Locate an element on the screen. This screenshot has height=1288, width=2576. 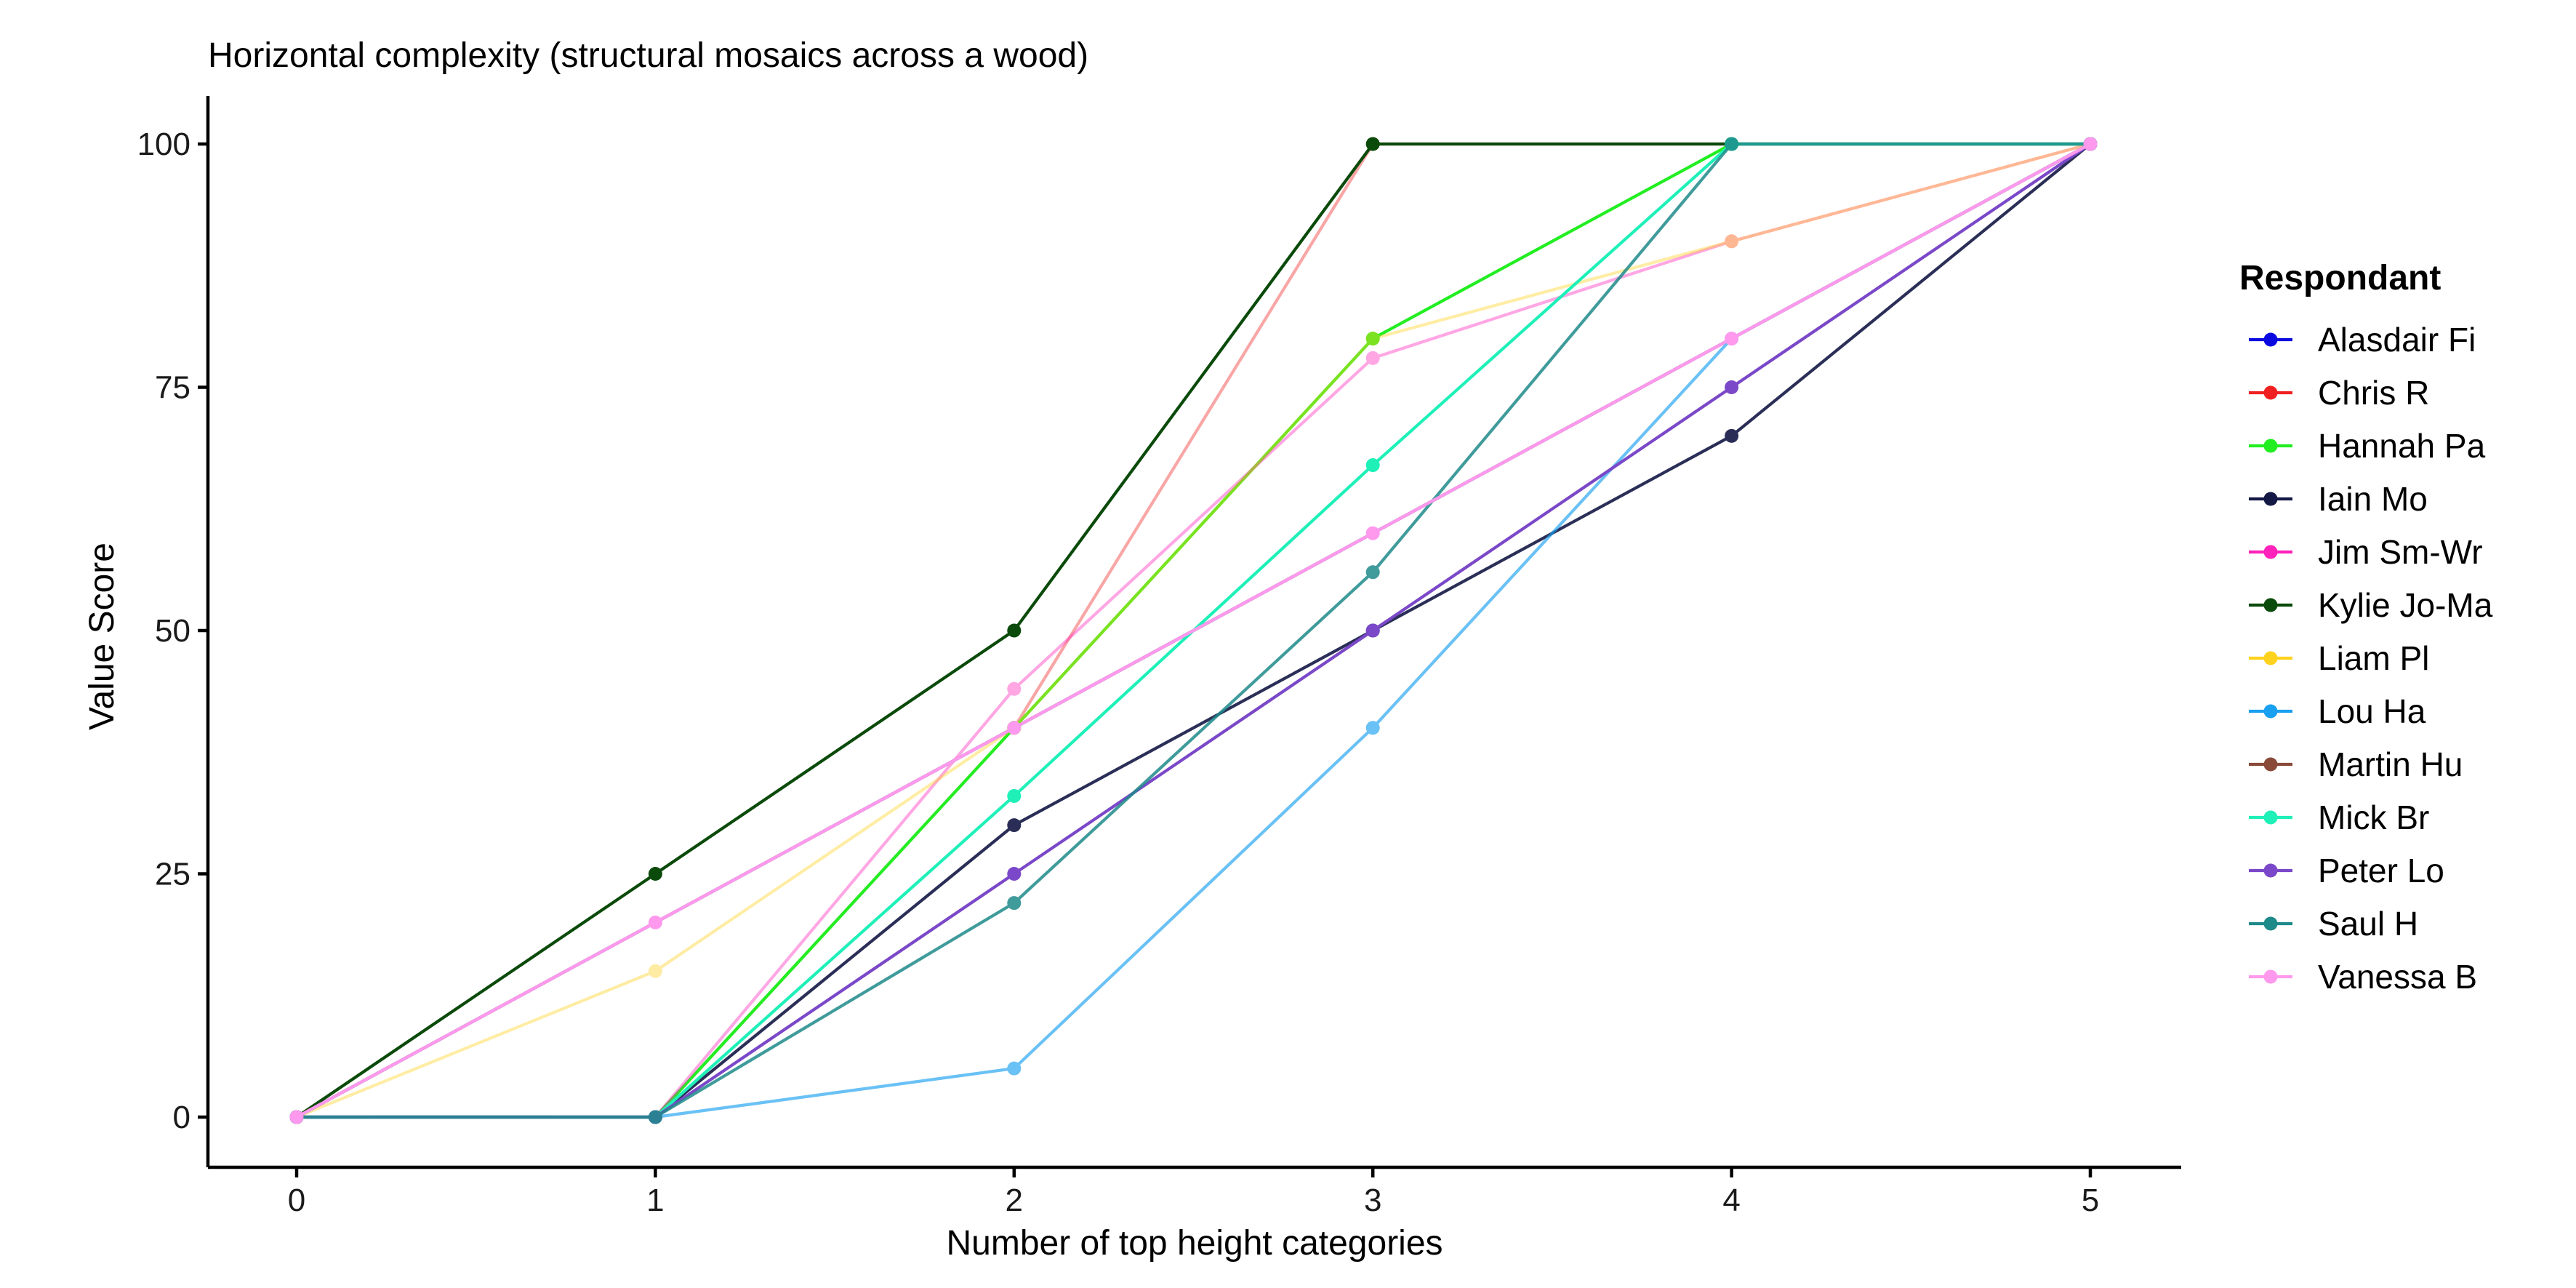
y-tick-label: 50 is located at coordinates (172, 631).